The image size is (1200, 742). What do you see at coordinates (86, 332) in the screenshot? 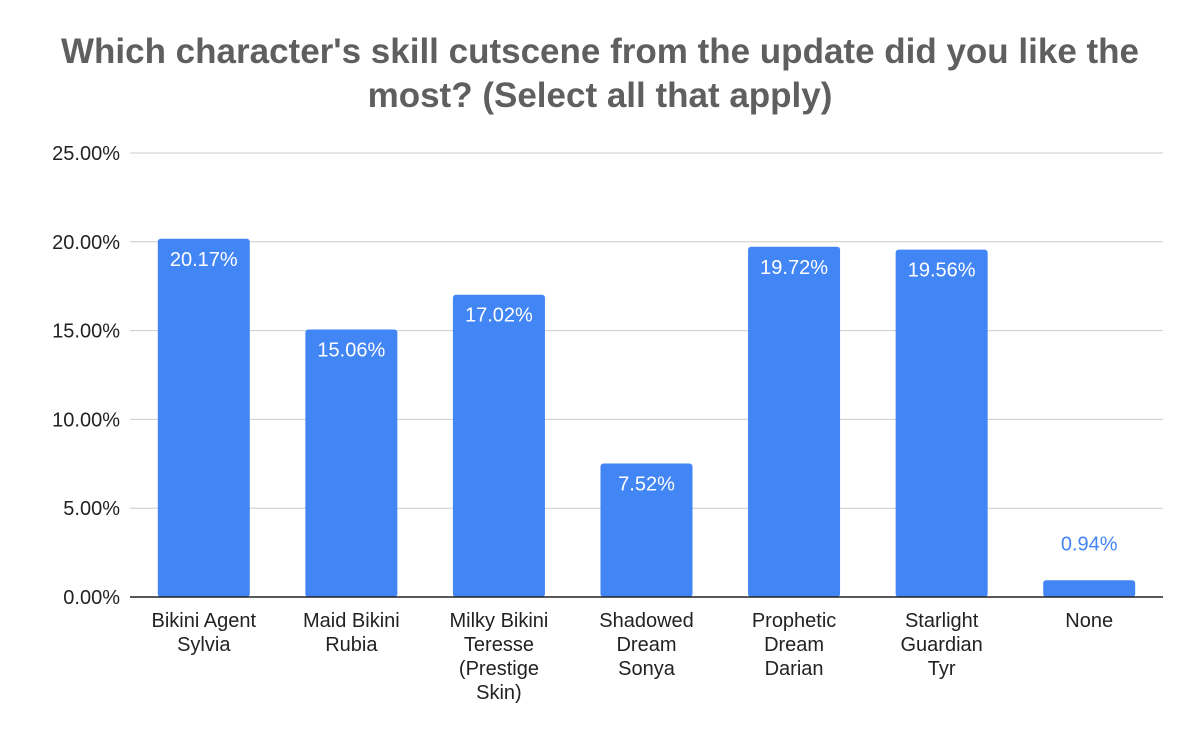
I see `y-tick-label: 15.00%` at bounding box center [86, 332].